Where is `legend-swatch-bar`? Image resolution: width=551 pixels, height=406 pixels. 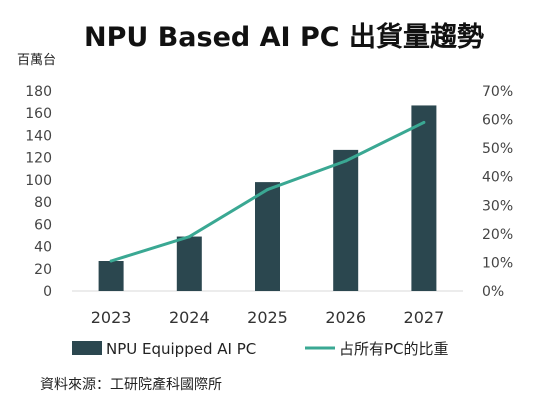 legend-swatch-bar is located at coordinates (87, 348).